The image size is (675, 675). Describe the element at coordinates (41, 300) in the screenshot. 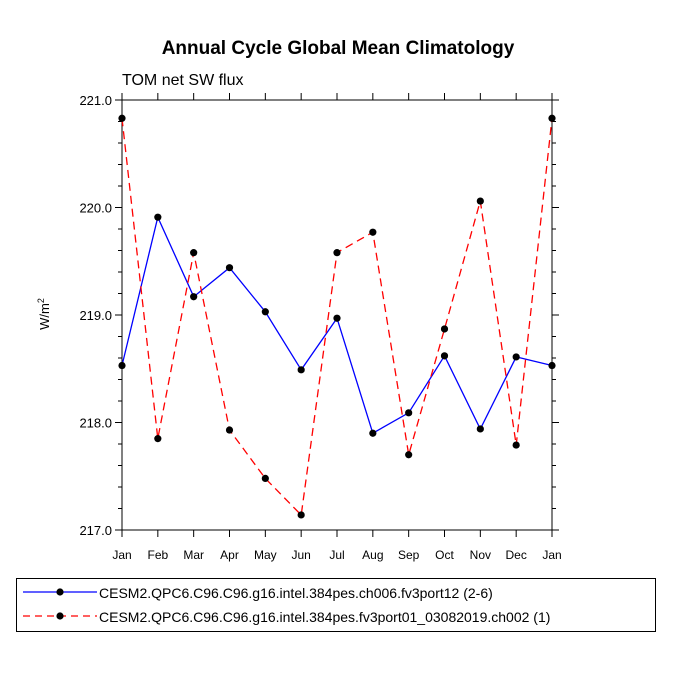

I see `y-axis-label-superscript: 2` at that location.